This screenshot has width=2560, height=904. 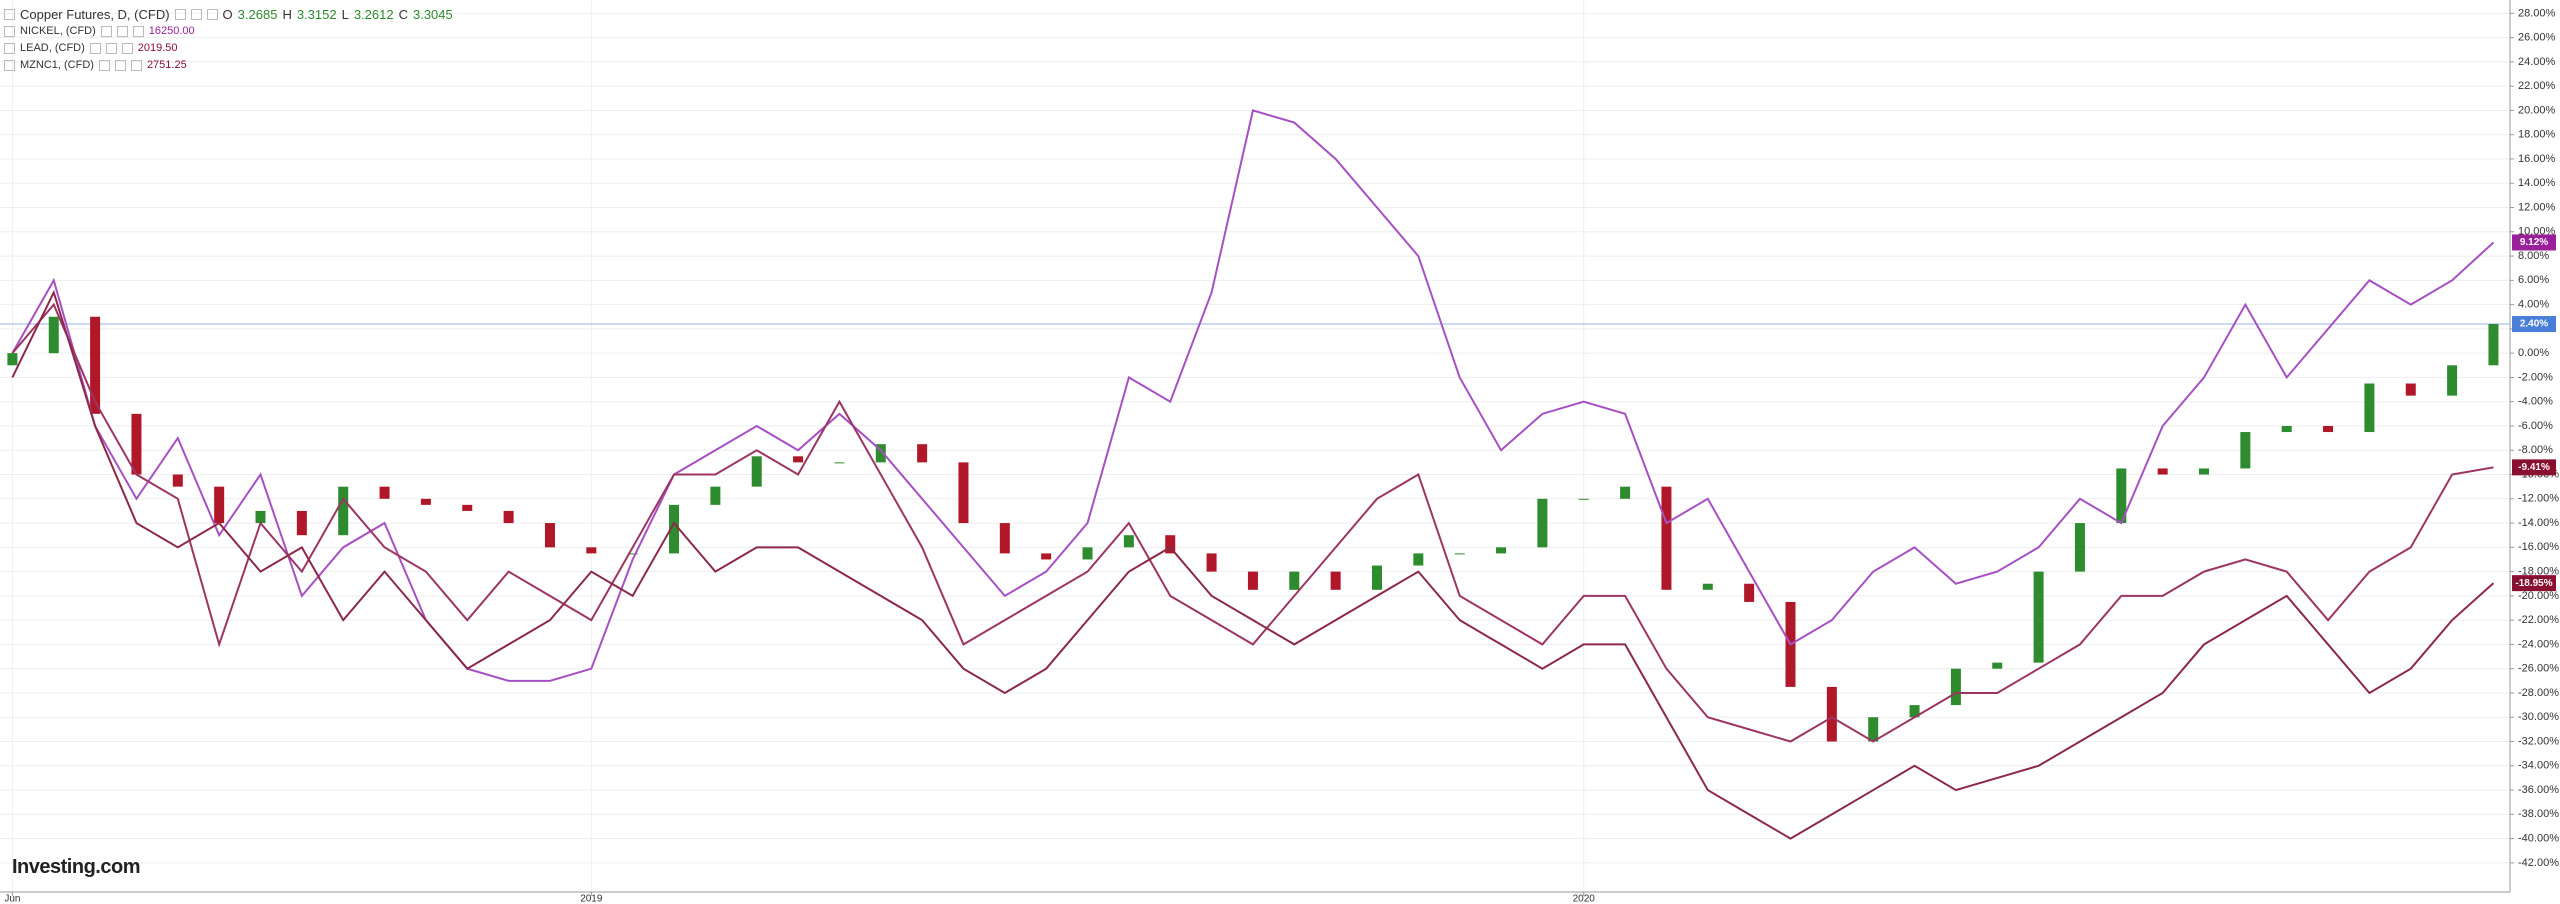 I want to click on y-tick-label: 24.00%, so click(x=2537, y=62).